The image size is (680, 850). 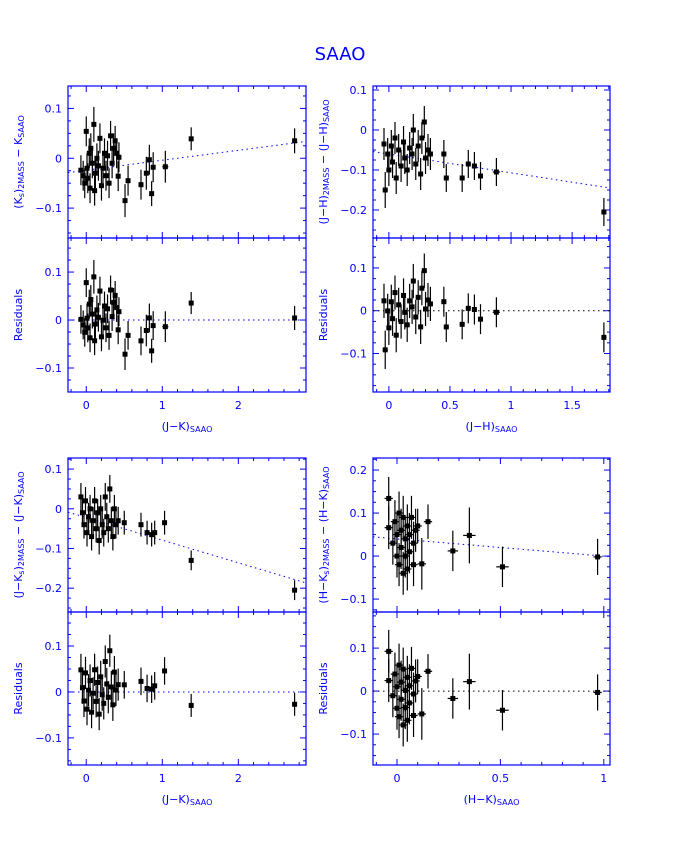 I want to click on y-axis-label: (H−Ks)2MASS − (H−K)SAAO, so click(x=324, y=534).